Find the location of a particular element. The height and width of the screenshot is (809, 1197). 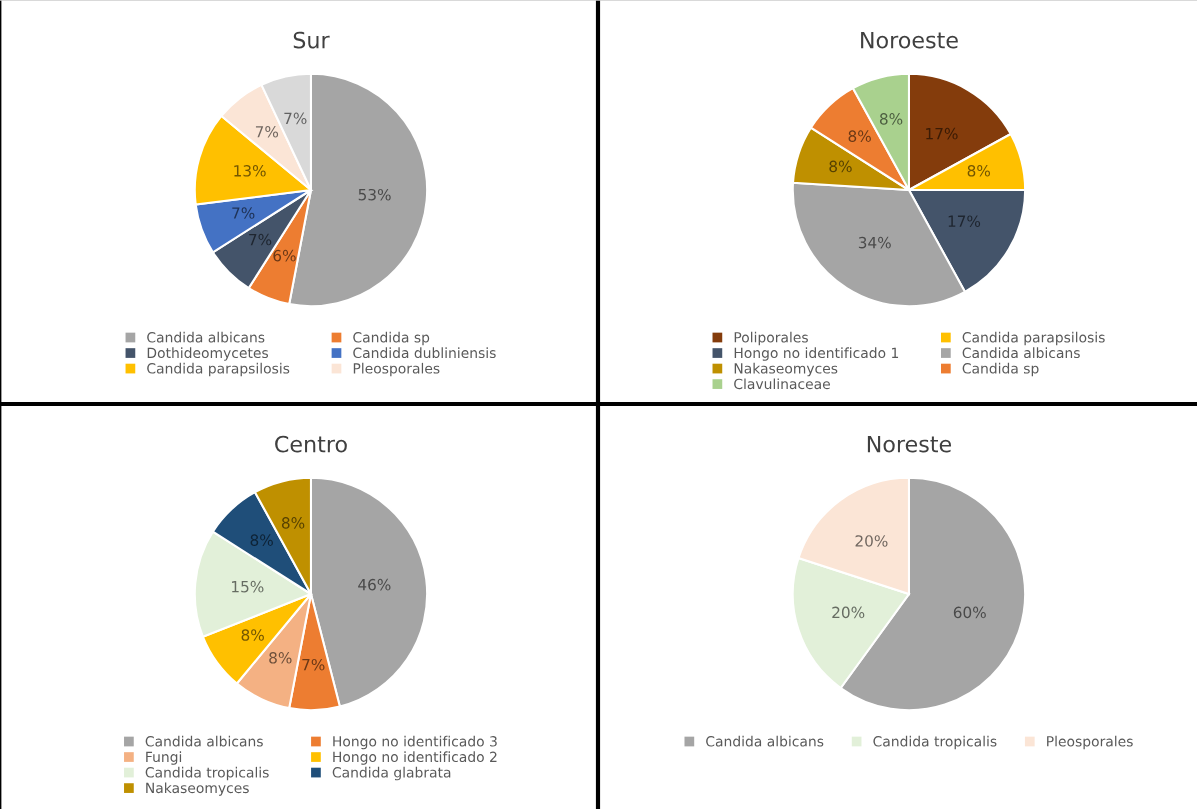

data-label: 6% is located at coordinates (284, 255).